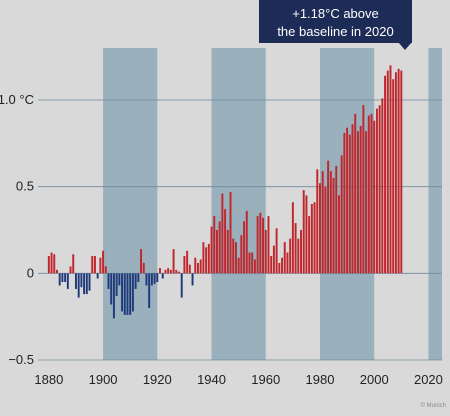  What do you see at coordinates (385, 174) in the screenshot?
I see `bar-2004` at bounding box center [385, 174].